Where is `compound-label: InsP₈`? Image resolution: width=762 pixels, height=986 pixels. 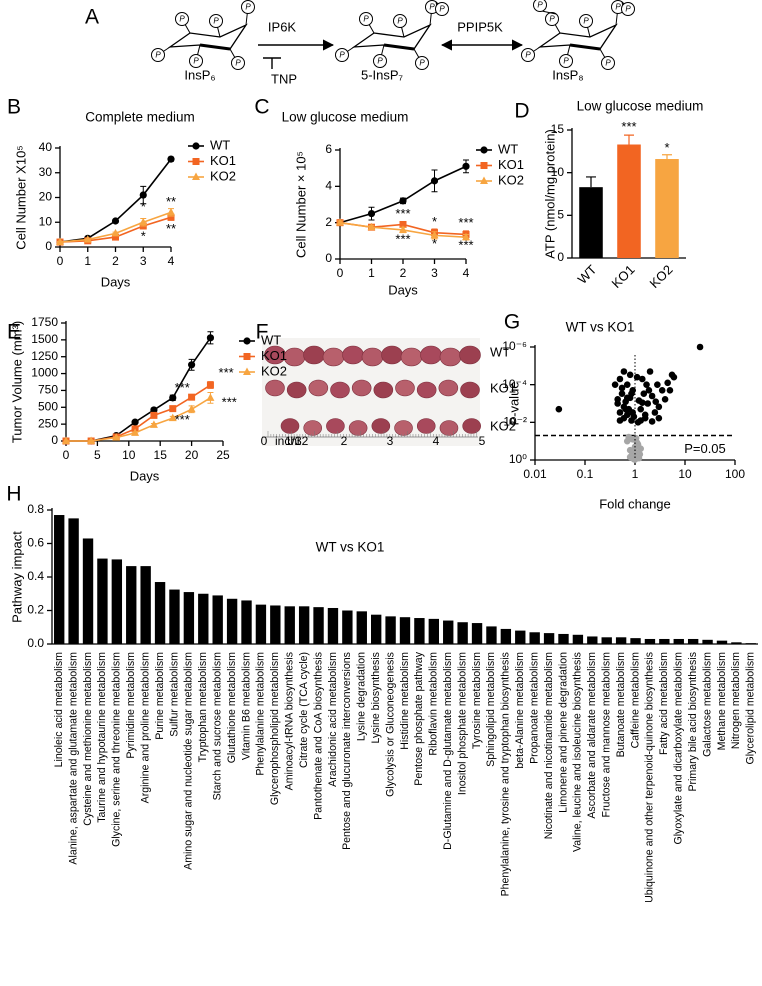
compound-label: InsP₈ is located at coordinates (567, 74).